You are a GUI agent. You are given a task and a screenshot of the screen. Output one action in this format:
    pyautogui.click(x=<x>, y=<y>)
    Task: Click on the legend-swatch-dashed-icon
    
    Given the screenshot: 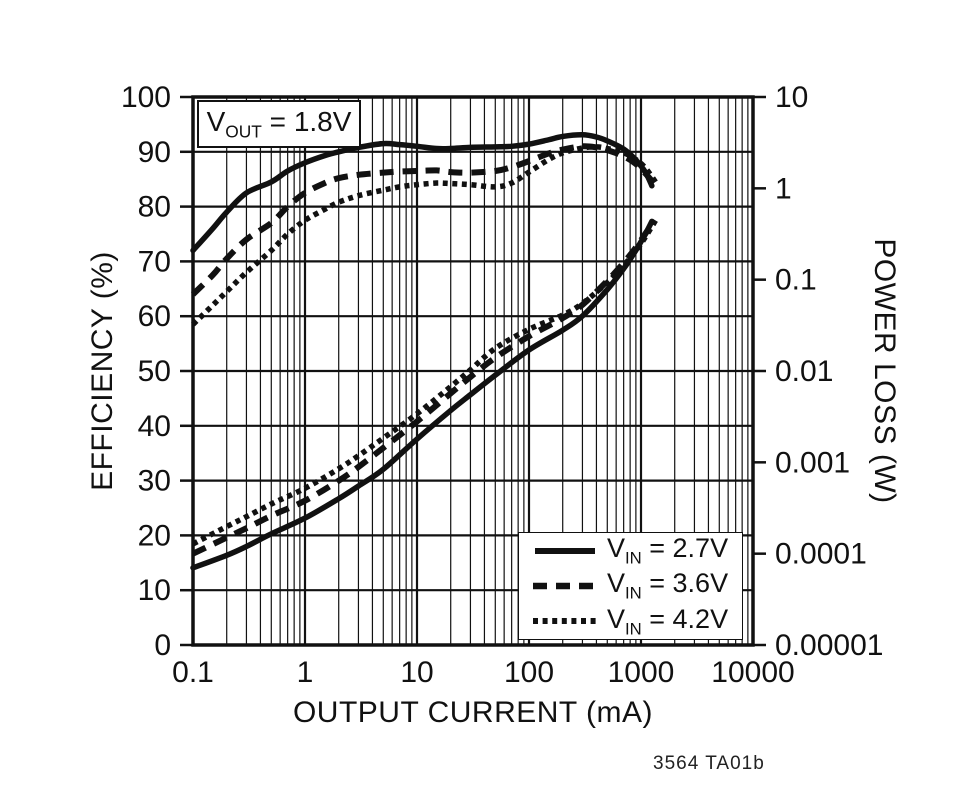 What is the action you would take?
    pyautogui.click(x=566, y=586)
    